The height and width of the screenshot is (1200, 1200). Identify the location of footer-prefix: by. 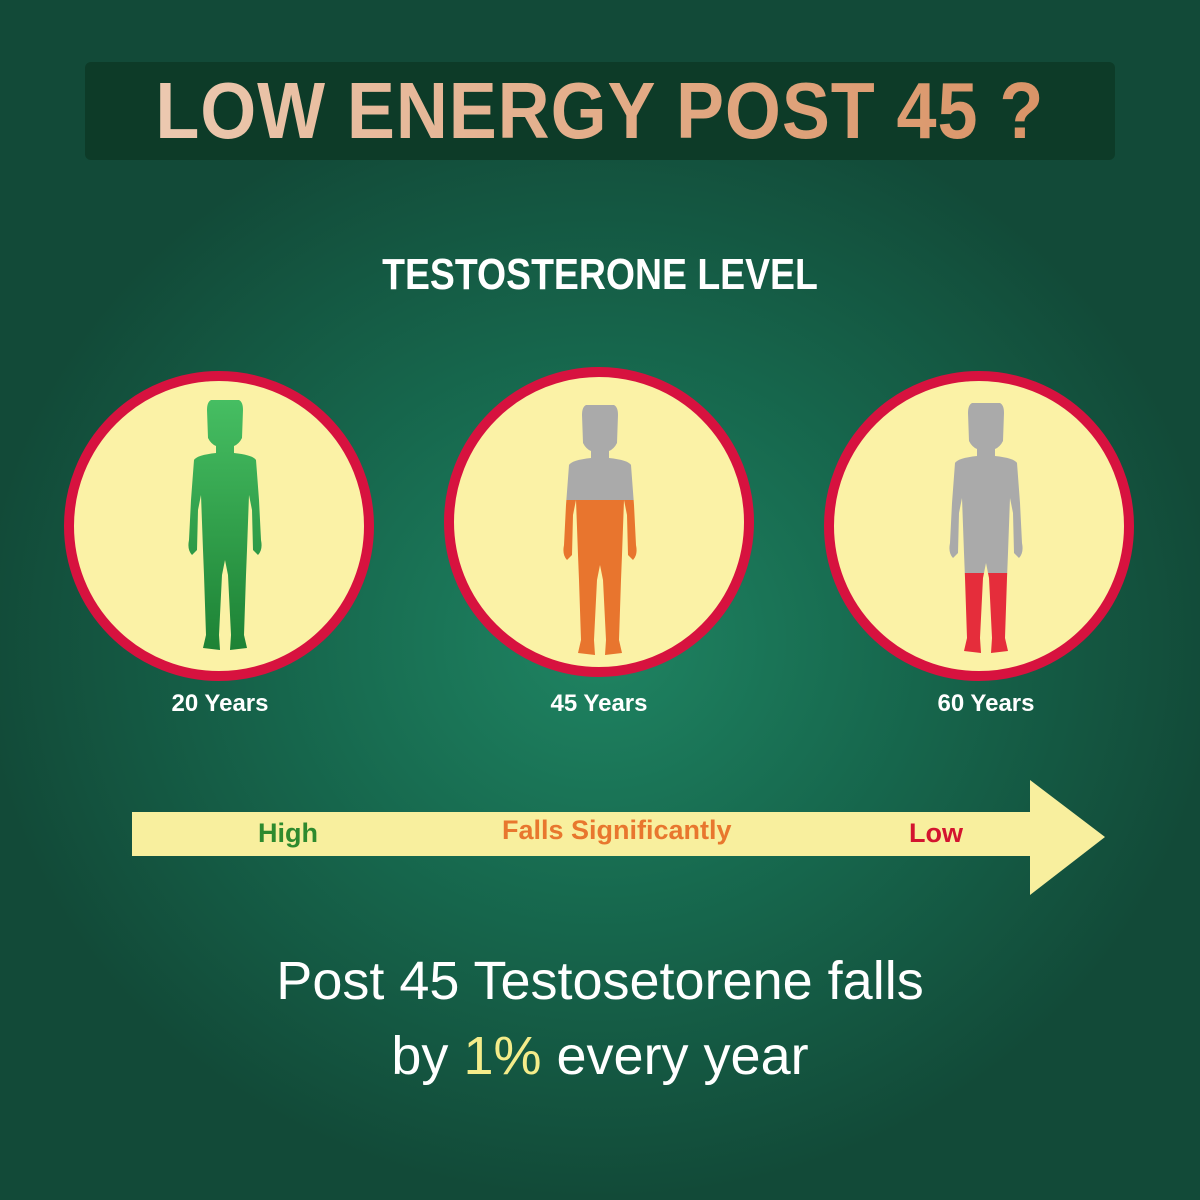
(420, 1056).